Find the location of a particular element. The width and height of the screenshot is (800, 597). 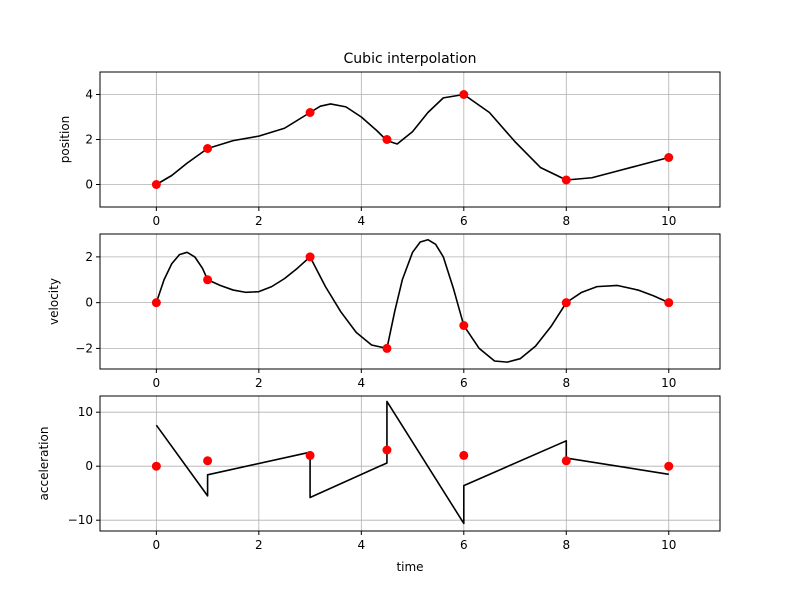

y-tick-label: 4 is located at coordinates (89, 95).